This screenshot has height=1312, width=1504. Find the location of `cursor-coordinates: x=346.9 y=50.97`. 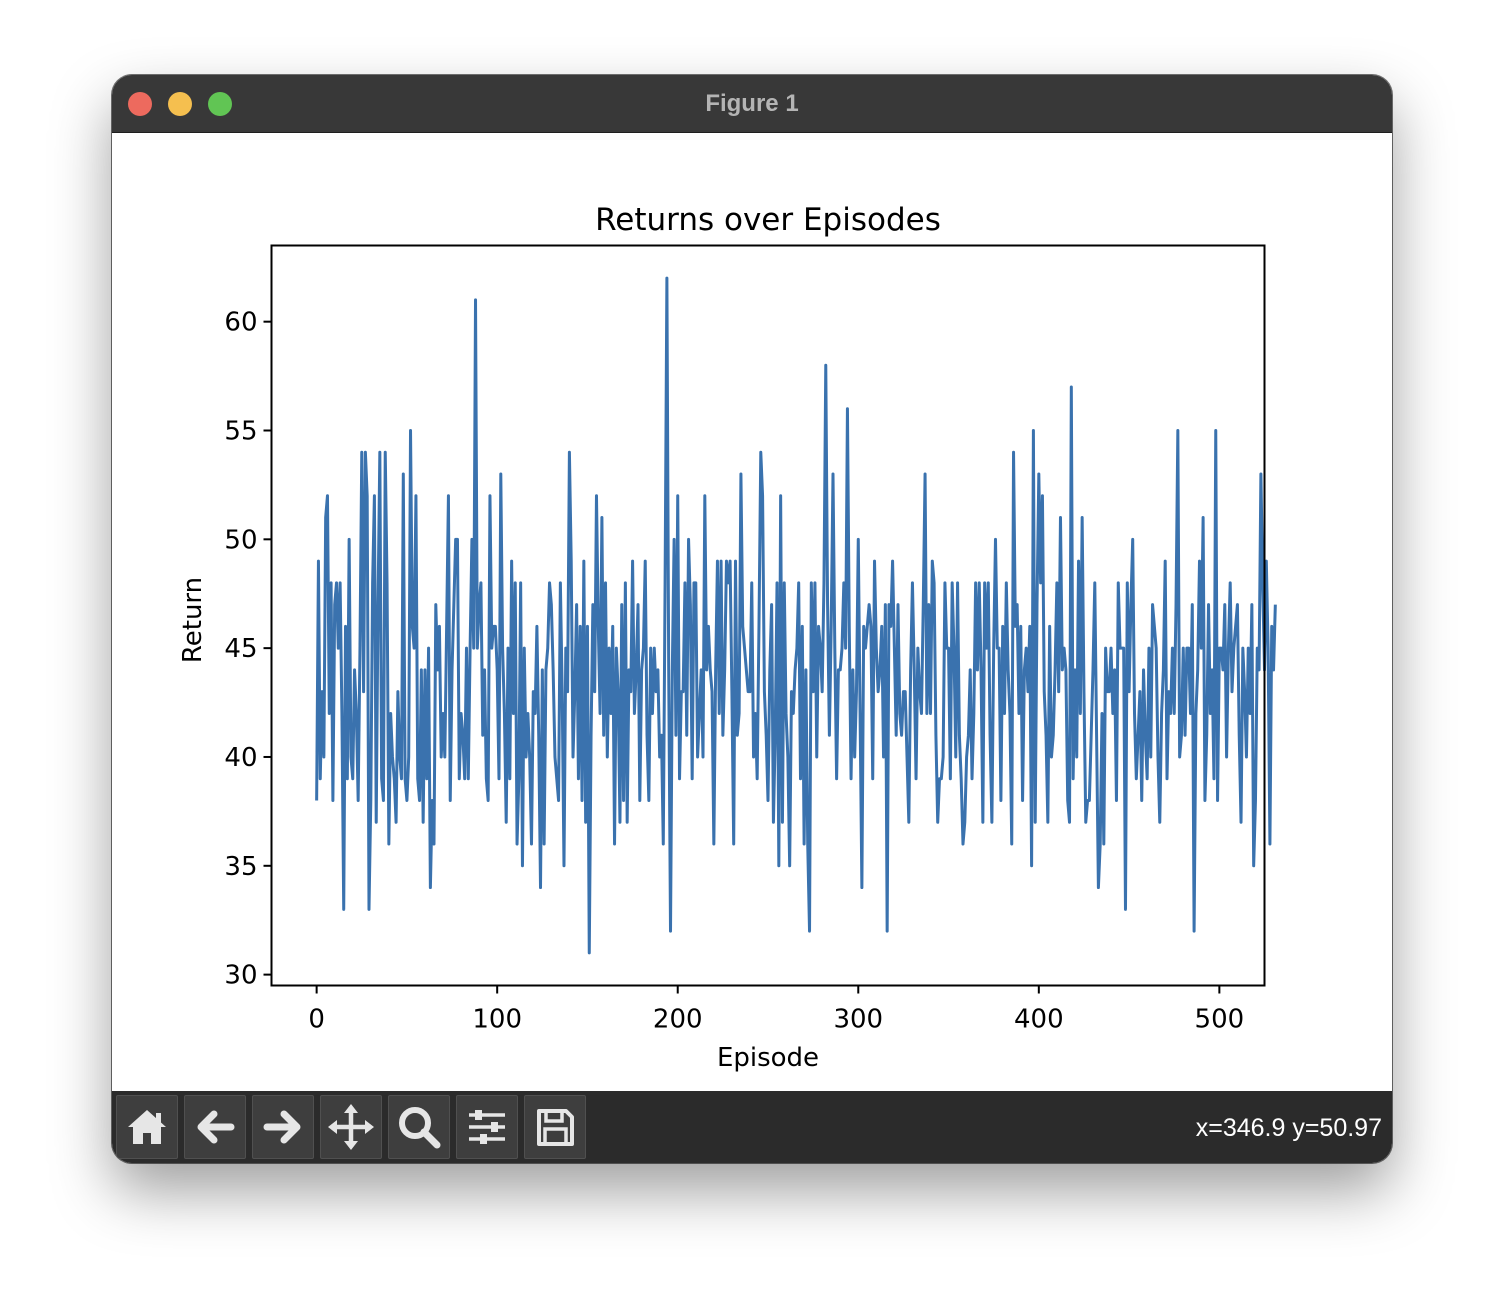

cursor-coordinates: x=346.9 y=50.97 is located at coordinates (1288, 1128).